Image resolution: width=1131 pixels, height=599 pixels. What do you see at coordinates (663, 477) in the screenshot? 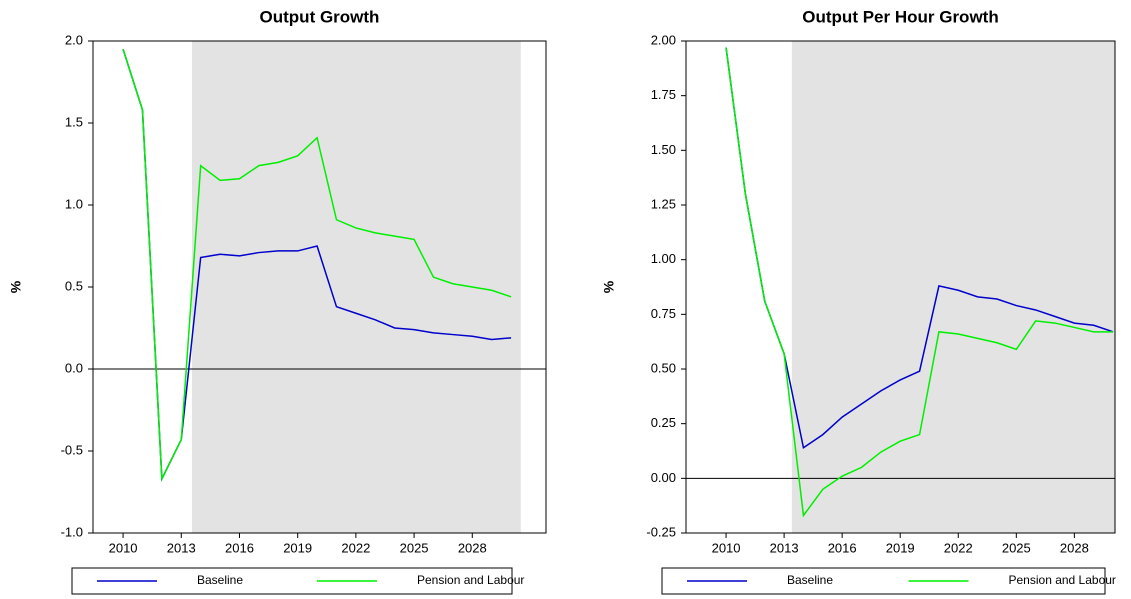
I see `y-tick-label: 0.00` at bounding box center [663, 477].